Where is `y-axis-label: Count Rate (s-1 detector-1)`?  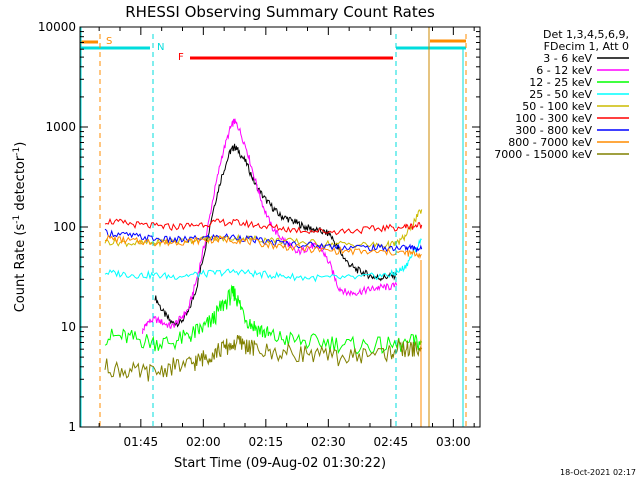
y-axis-label: Count Rate (s-1 detector-1) is located at coordinates (20, 227).